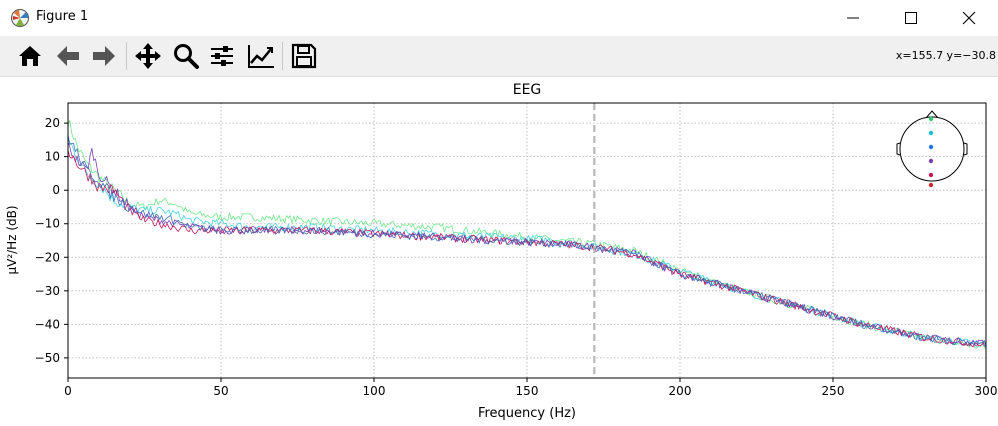 The image size is (998, 426). I want to click on y-tick-label: 20, so click(52, 123).